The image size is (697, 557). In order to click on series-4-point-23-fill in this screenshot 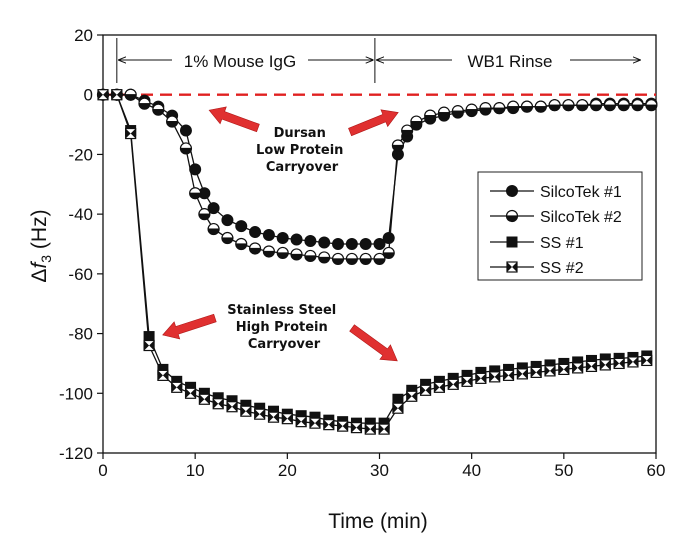, I will do `click(425, 390)`.